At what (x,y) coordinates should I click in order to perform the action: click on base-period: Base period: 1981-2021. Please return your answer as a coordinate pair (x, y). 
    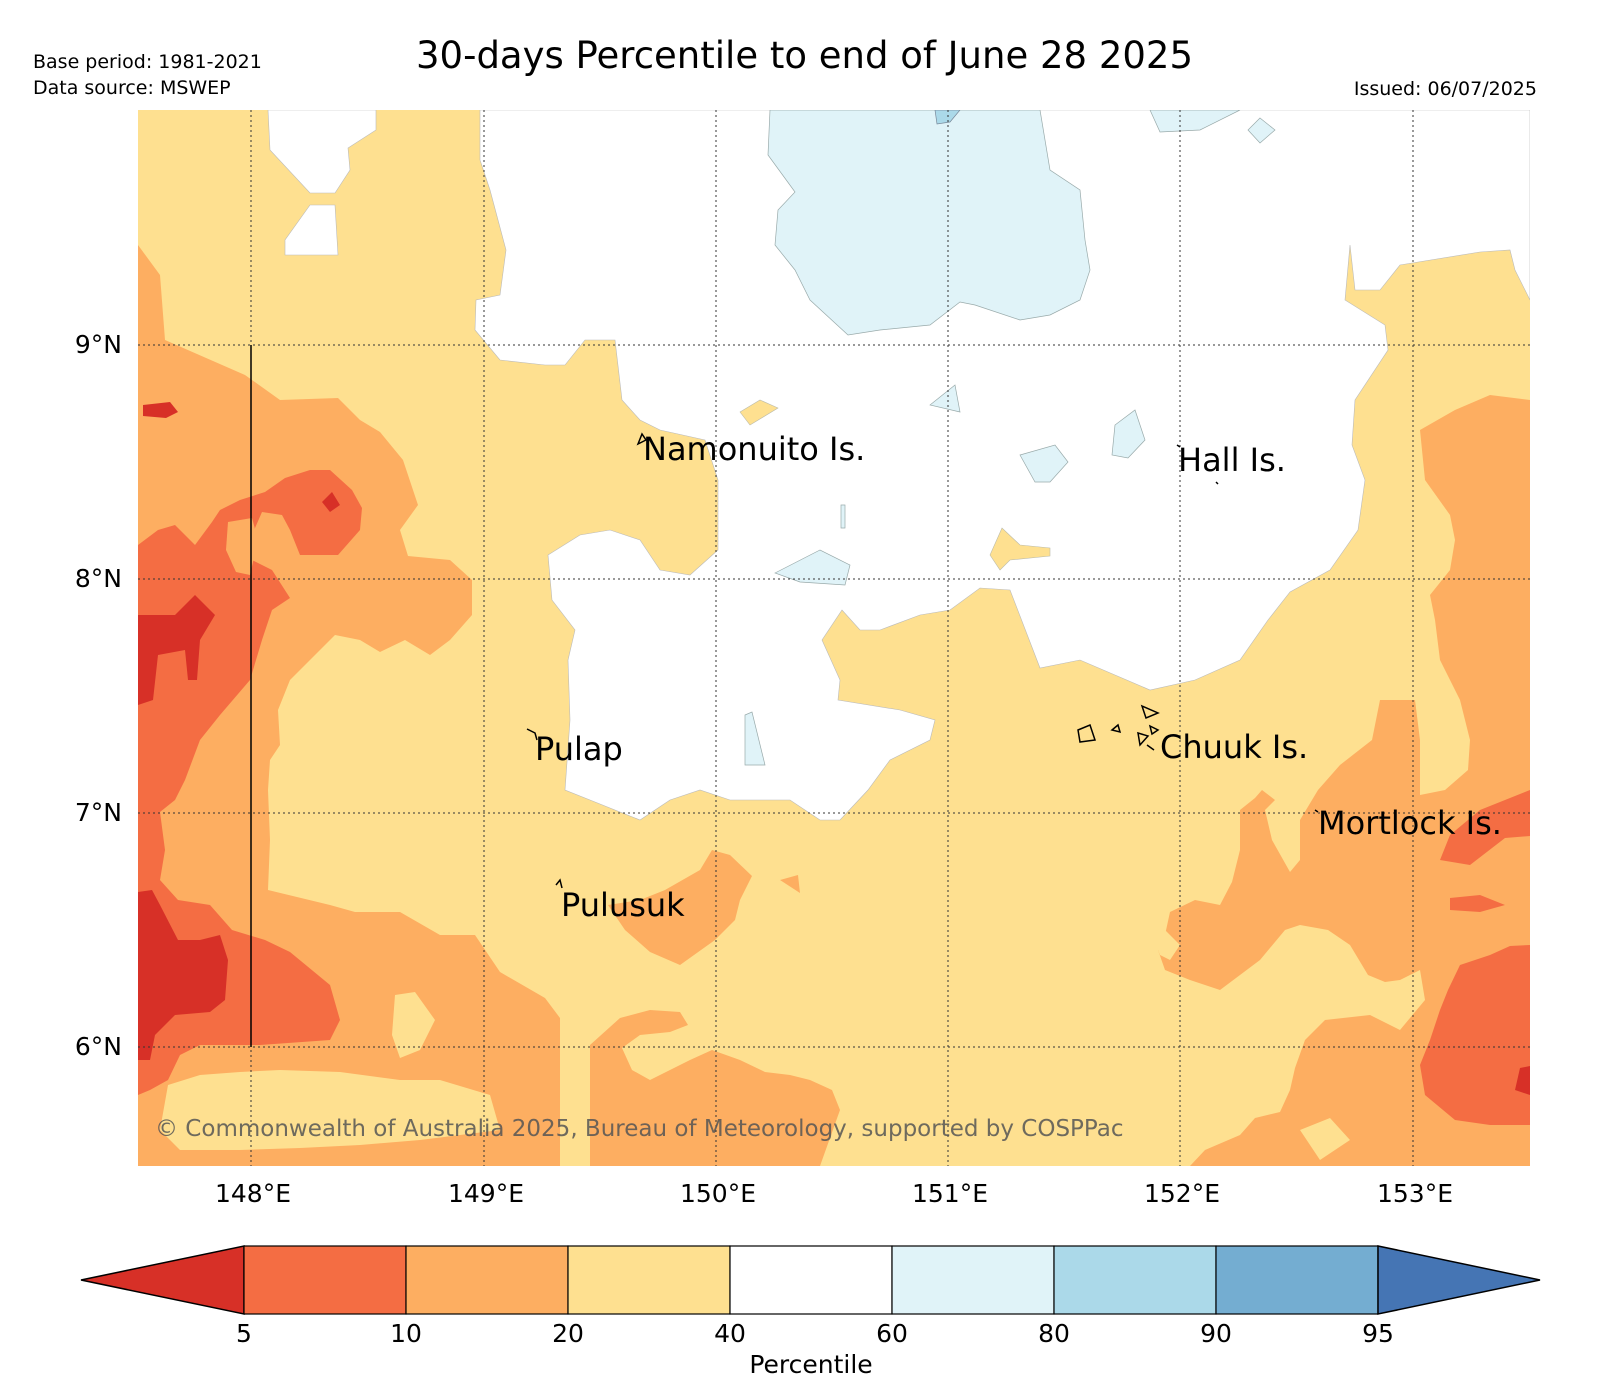
    Looking at the image, I should click on (147, 62).